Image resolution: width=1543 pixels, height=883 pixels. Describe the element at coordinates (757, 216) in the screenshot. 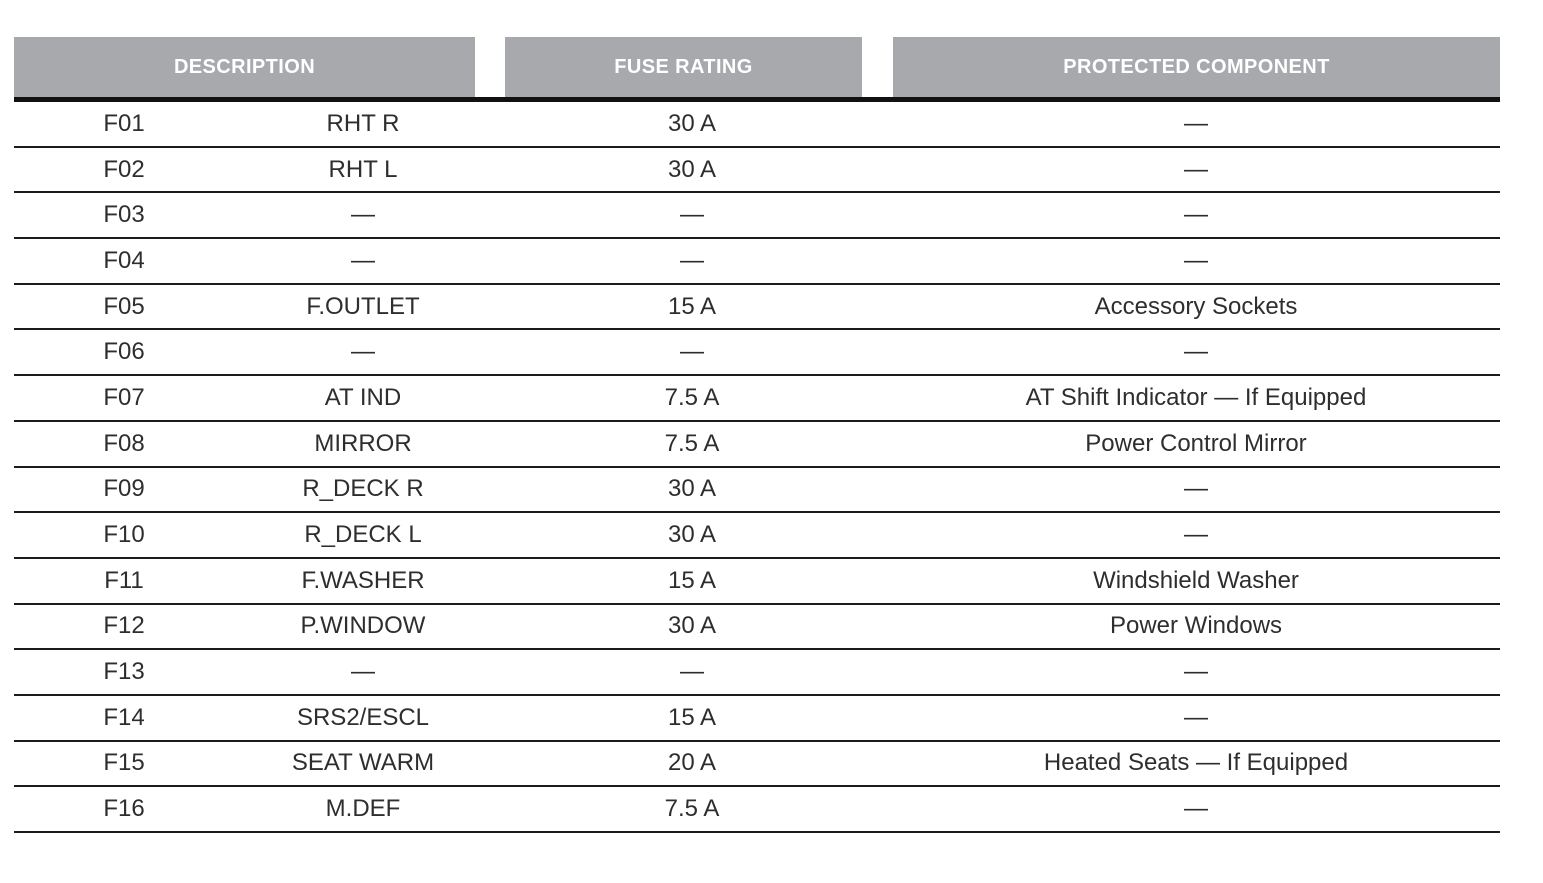

I see `table-row: F03 — — —` at that location.